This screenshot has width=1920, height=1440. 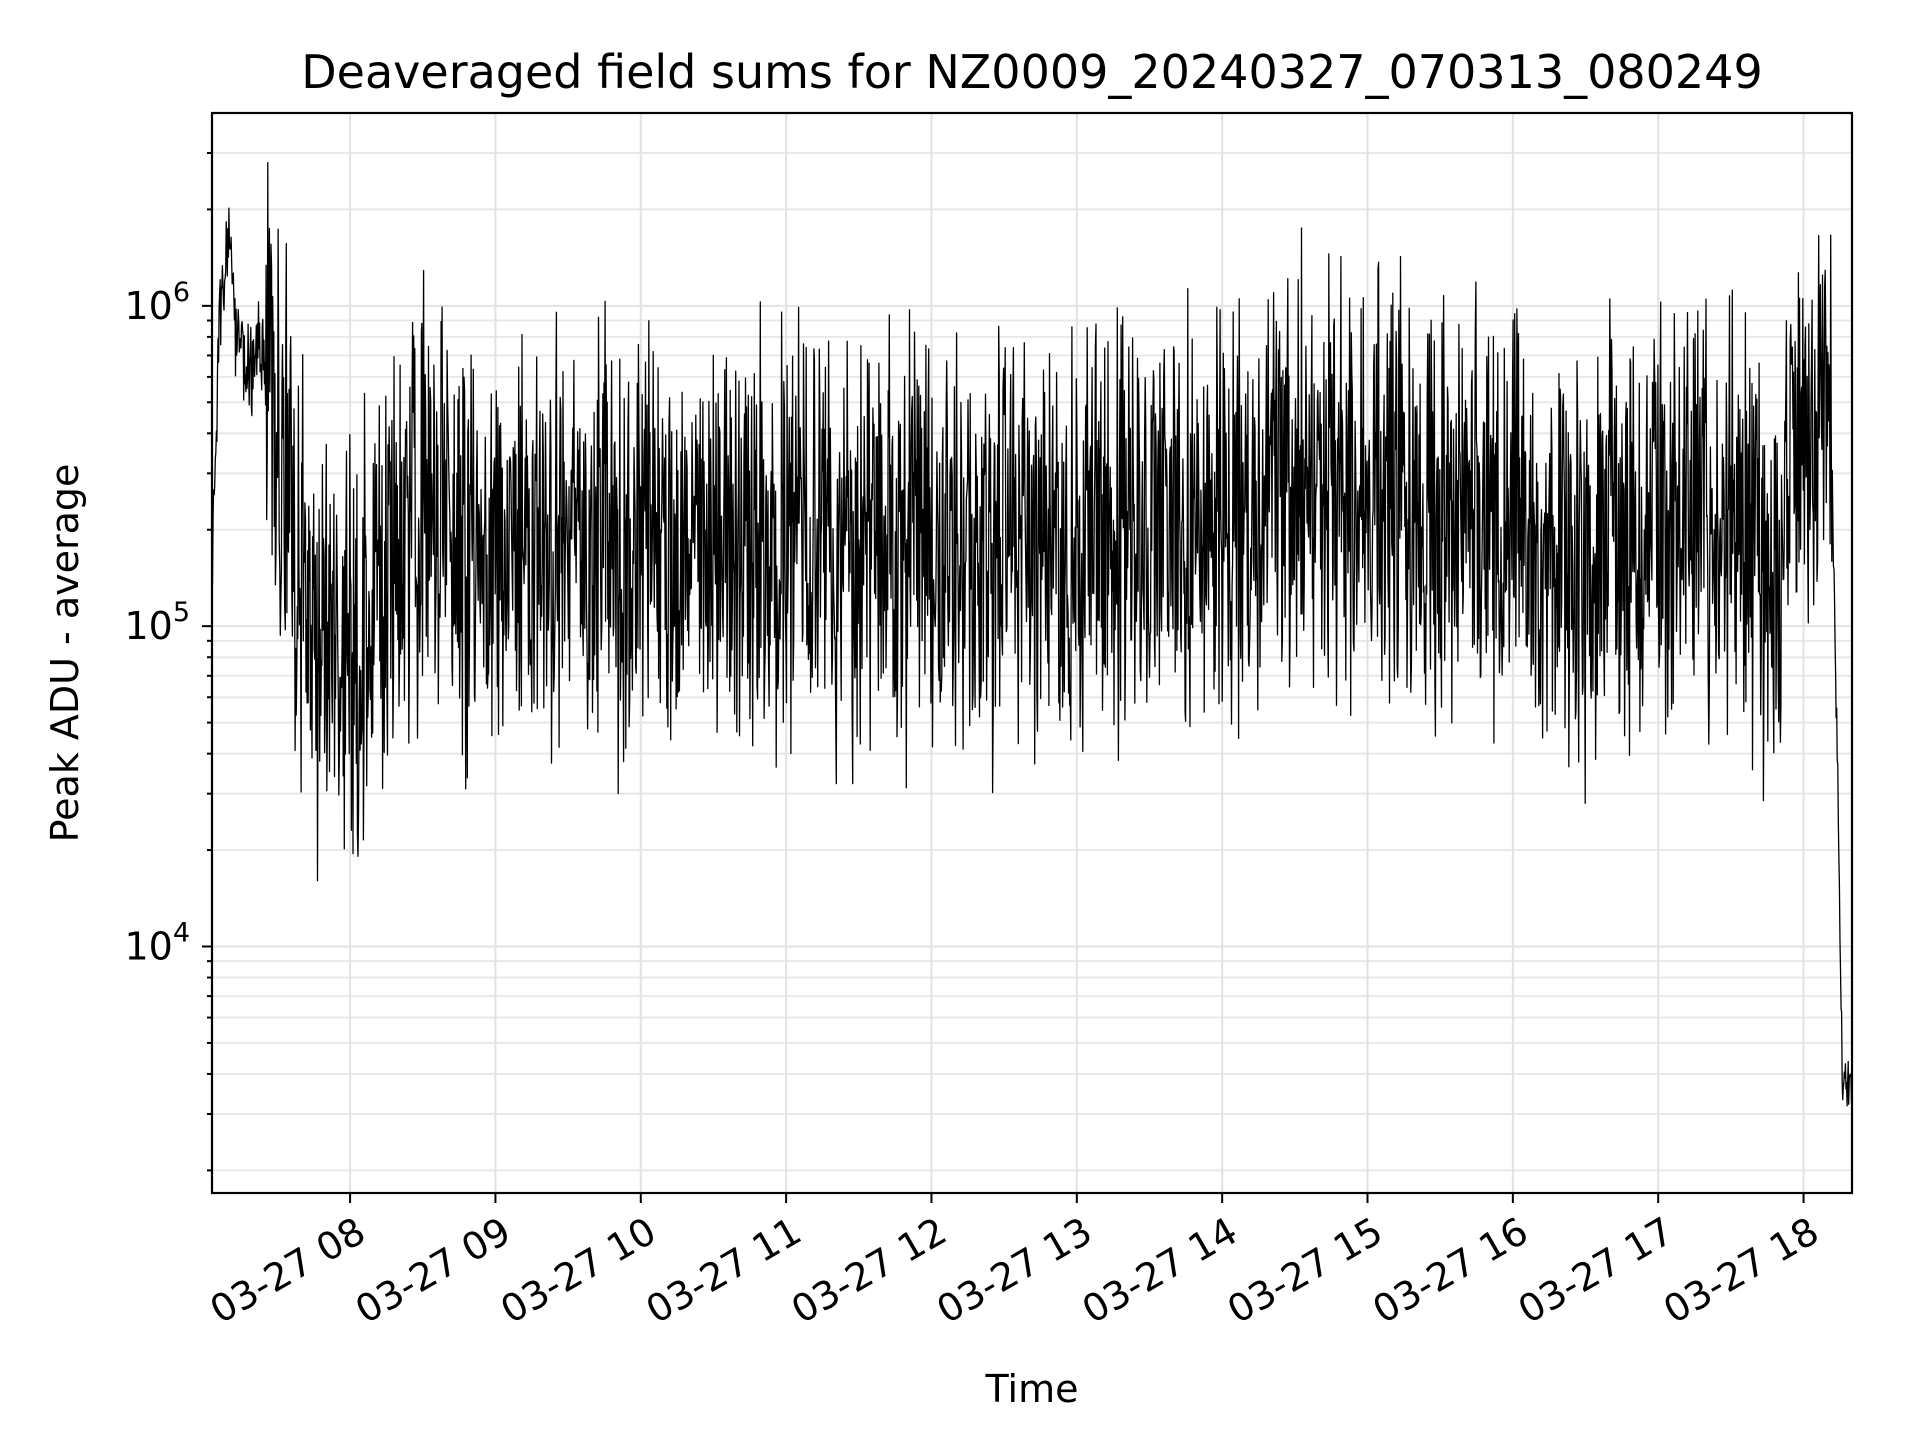 I want to click on y-axis: 10⁴ 10⁵ 10⁶, so click(x=168, y=662).